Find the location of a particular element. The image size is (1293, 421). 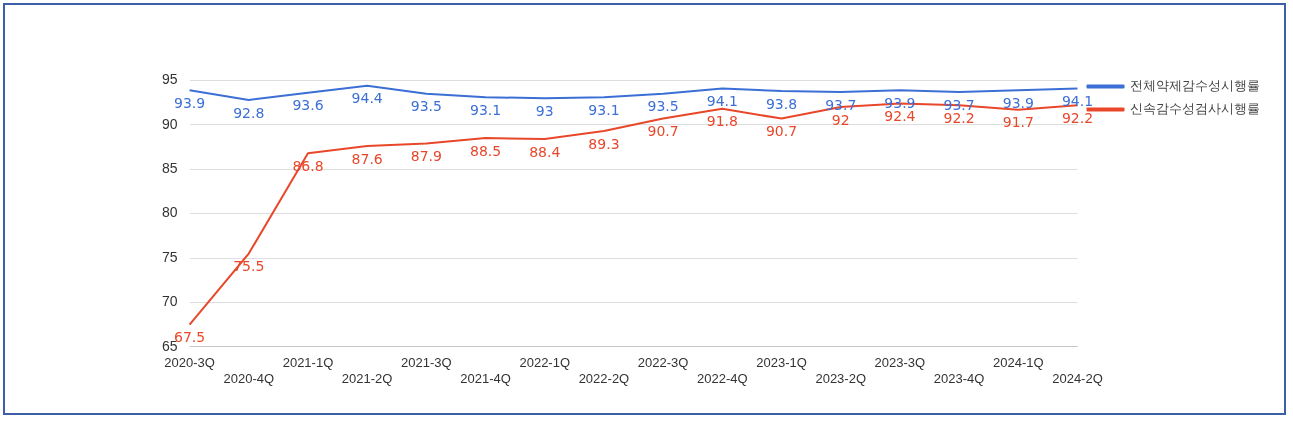

data-label: 92.4 is located at coordinates (900, 116).